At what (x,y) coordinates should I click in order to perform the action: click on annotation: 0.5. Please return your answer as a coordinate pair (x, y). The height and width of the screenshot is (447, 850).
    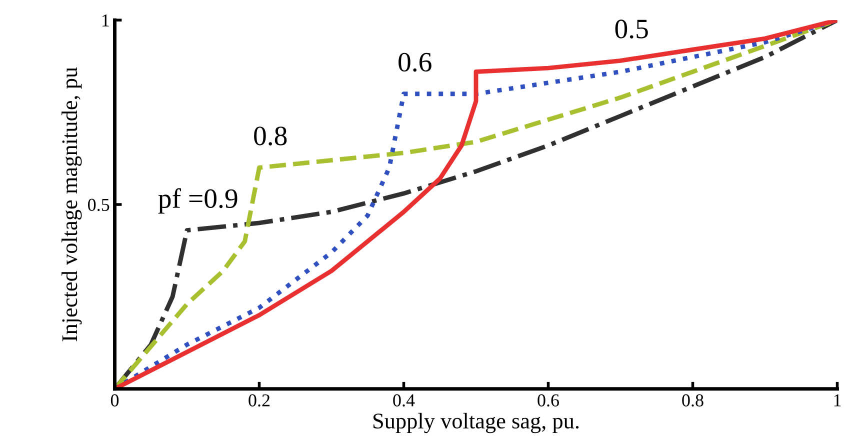
    Looking at the image, I should click on (631, 29).